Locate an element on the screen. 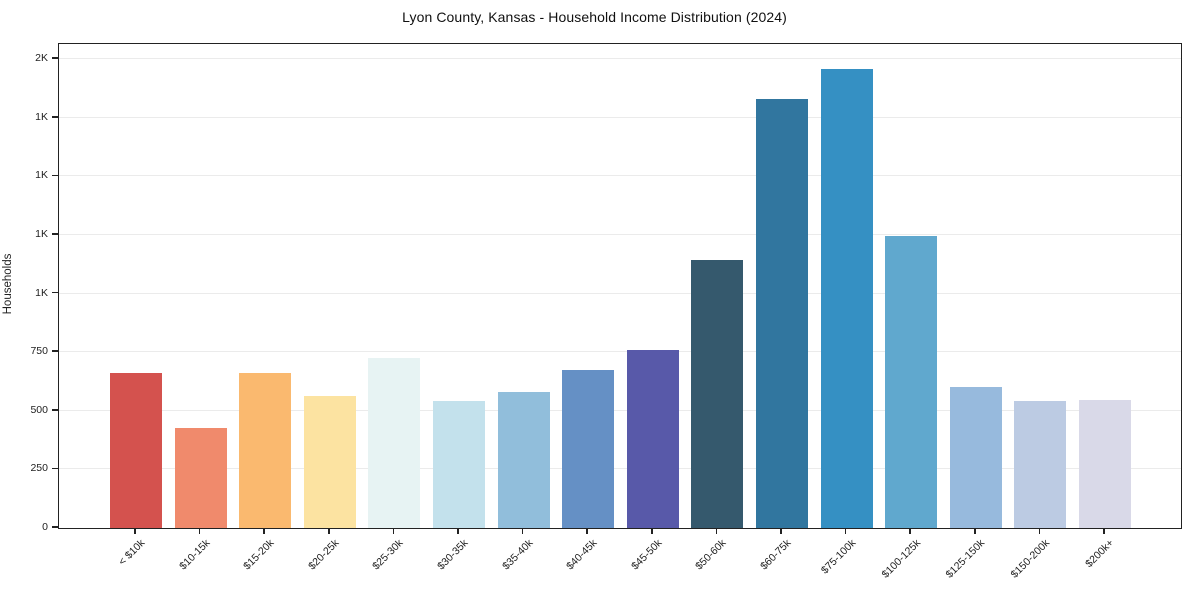 The image size is (1189, 590). bar-$100-125k is located at coordinates (911, 382).